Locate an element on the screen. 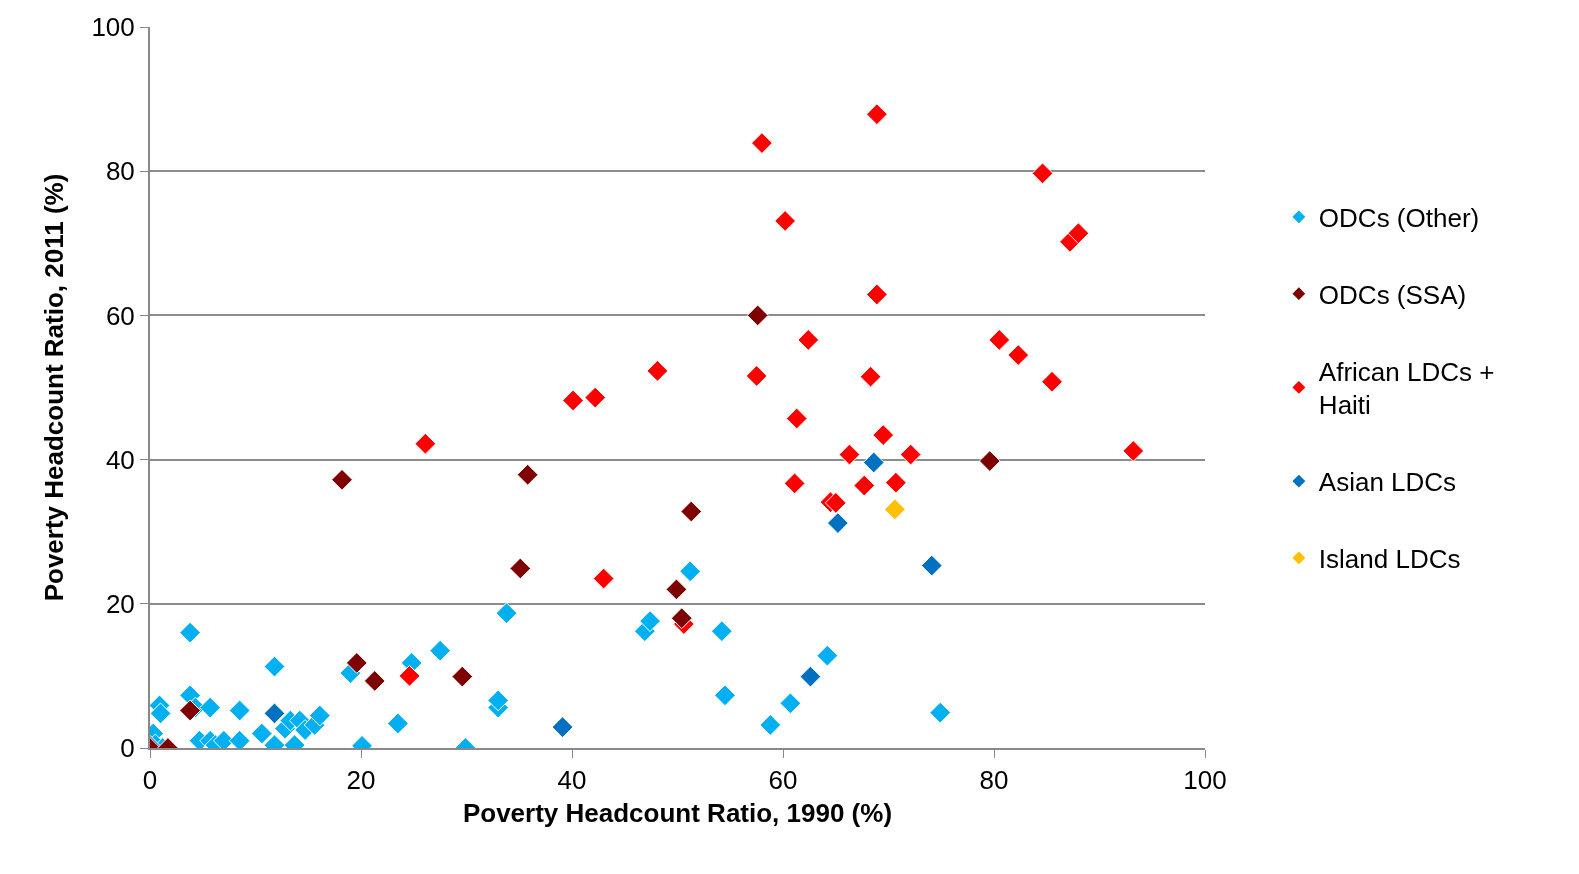  y-tick-label: 80 is located at coordinates (120, 171).